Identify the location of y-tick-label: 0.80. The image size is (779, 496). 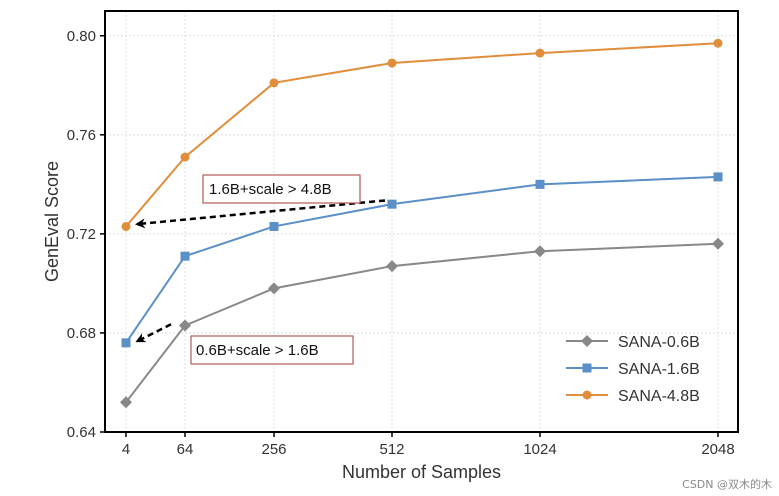
(81, 36).